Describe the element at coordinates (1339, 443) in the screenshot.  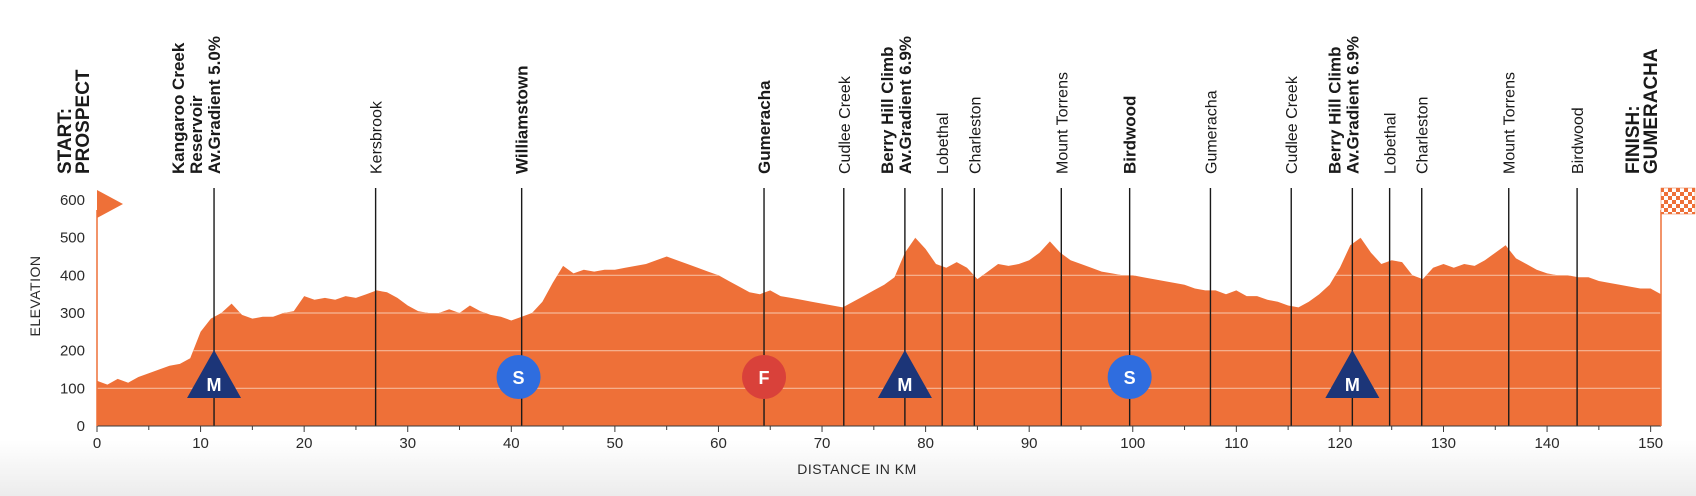
I see `x-tick-label: 120` at that location.